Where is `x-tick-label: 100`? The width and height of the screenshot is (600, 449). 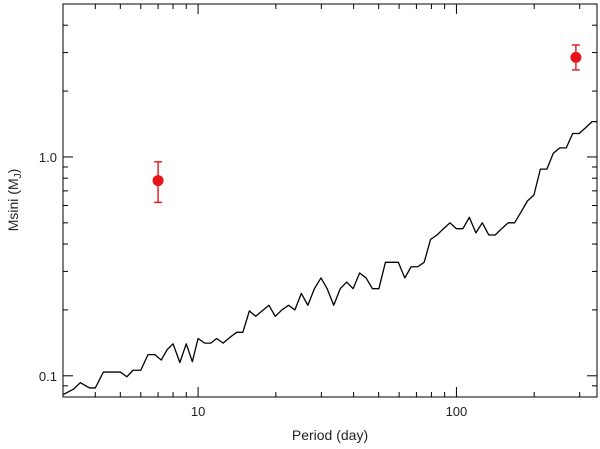 x-tick-label: 100 is located at coordinates (457, 411).